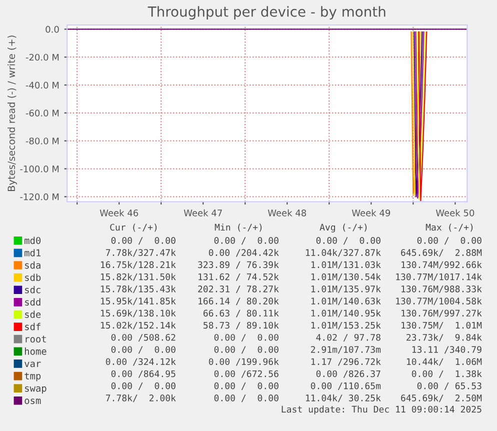 The image size is (497, 431). What do you see at coordinates (138, 301) in the screenshot?
I see `text: 15.95k/141.85k` at bounding box center [138, 301].